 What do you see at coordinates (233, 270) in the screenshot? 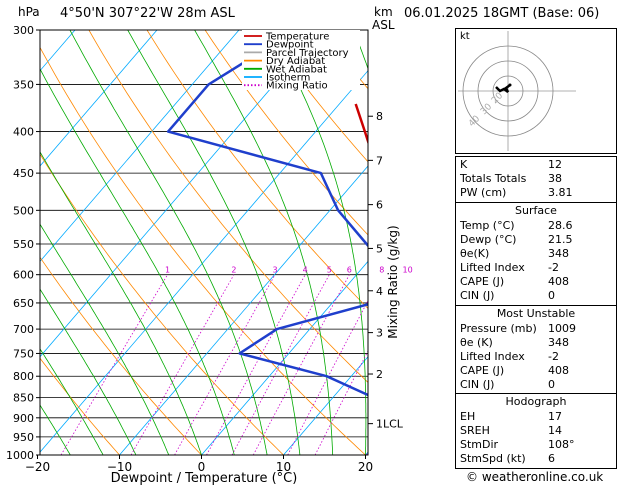
I see `mixing-ratio-tick-label: 2` at bounding box center [233, 270].